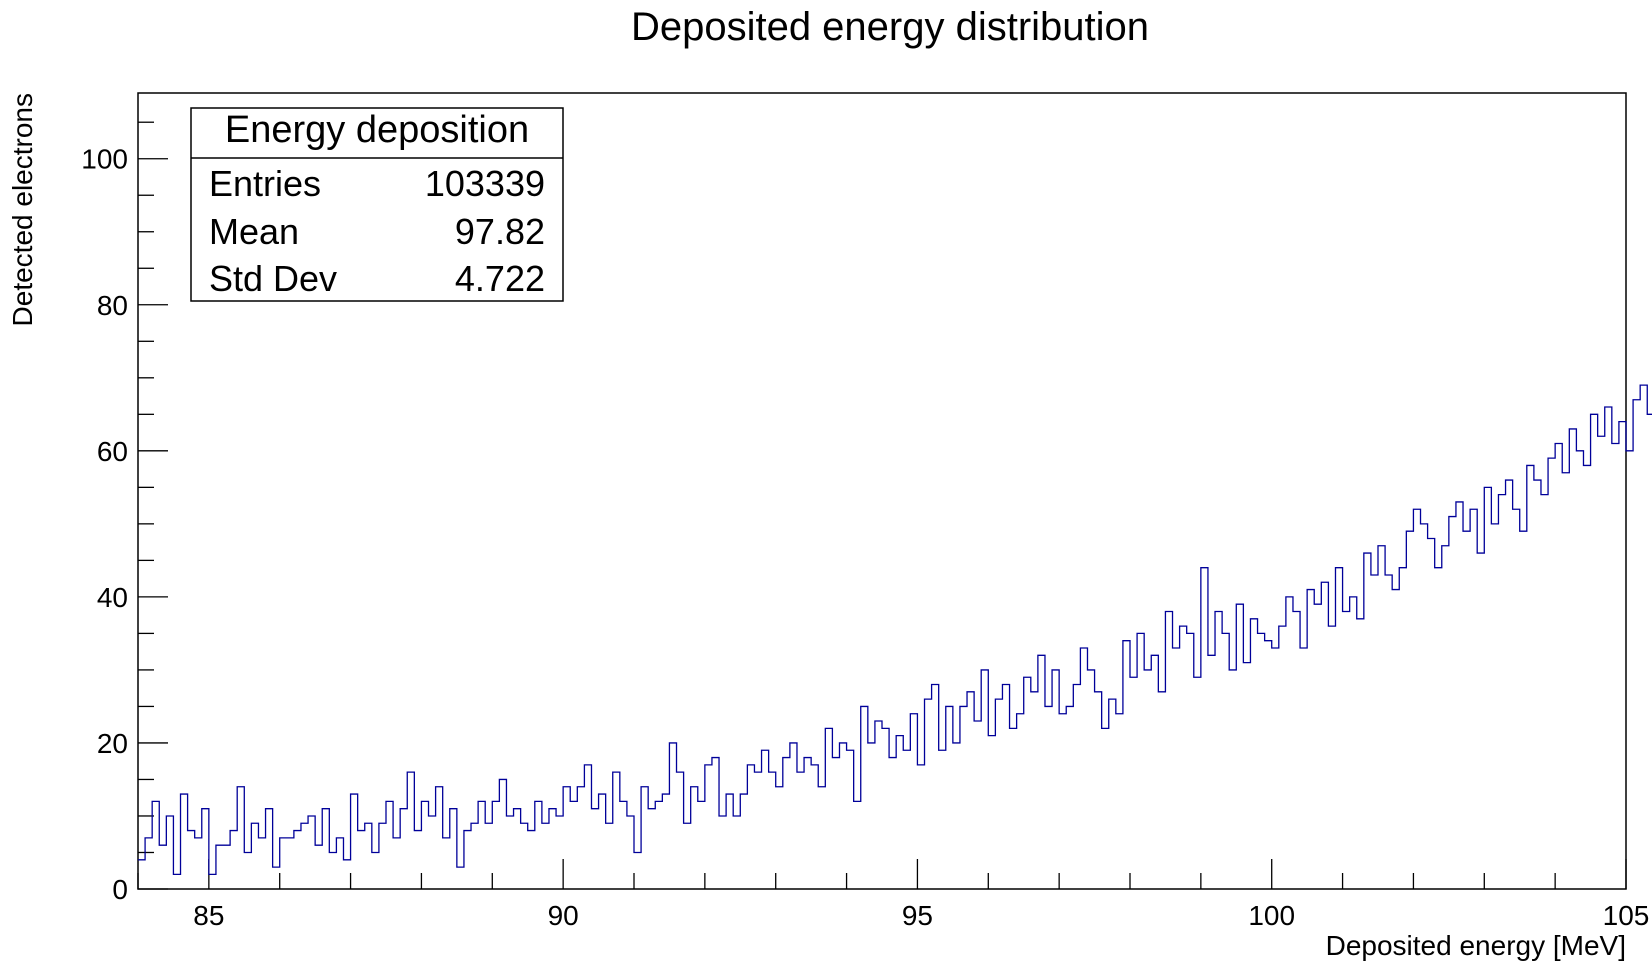 Image resolution: width=1652 pixels, height=967 pixels. Describe the element at coordinates (112, 743) in the screenshot. I see `y-tick-label: 20` at that location.